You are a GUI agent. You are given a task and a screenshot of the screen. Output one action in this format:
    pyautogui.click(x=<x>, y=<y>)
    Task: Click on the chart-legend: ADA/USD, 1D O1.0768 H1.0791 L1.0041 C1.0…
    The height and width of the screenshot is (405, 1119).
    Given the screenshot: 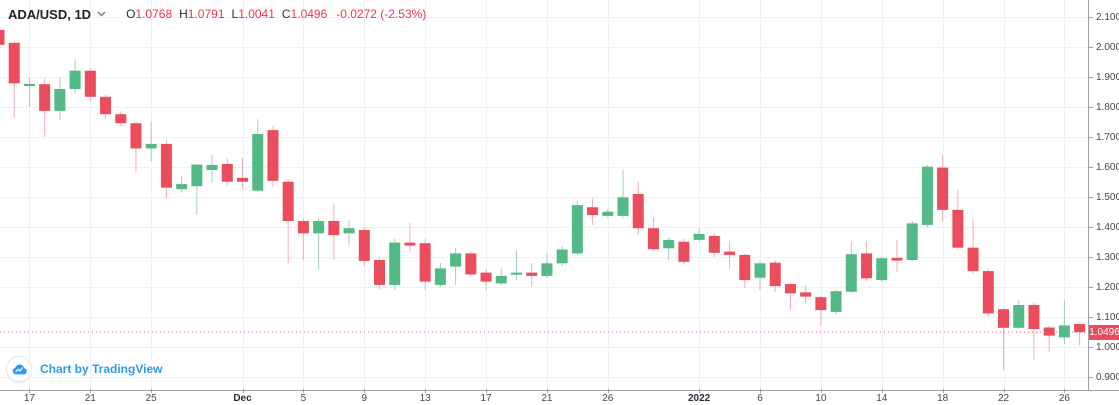 What is the action you would take?
    pyautogui.click(x=217, y=14)
    